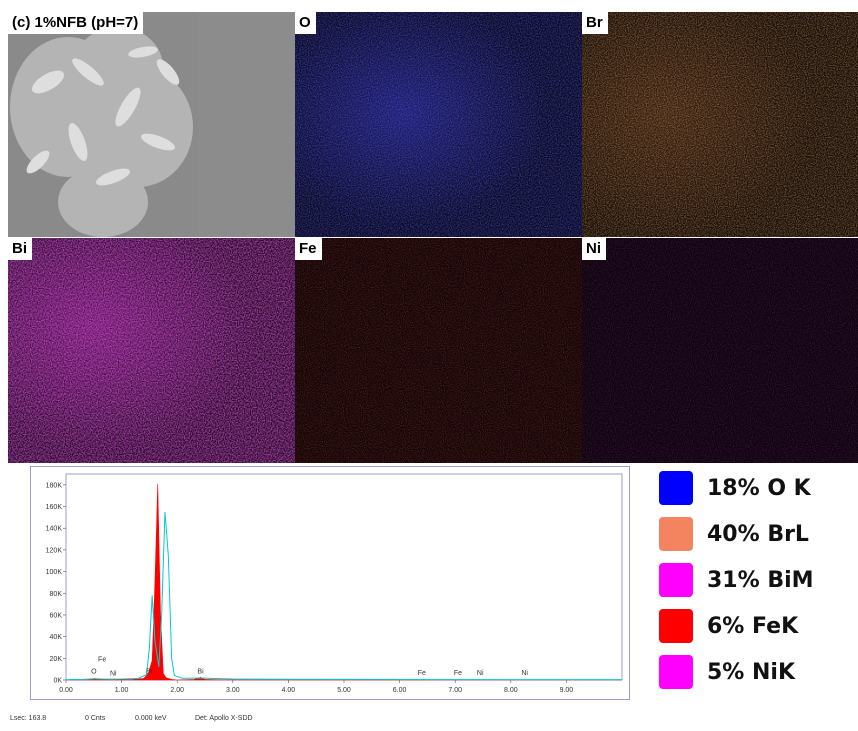 This screenshot has width=858, height=731. I want to click on bi-map-image, so click(151, 350).